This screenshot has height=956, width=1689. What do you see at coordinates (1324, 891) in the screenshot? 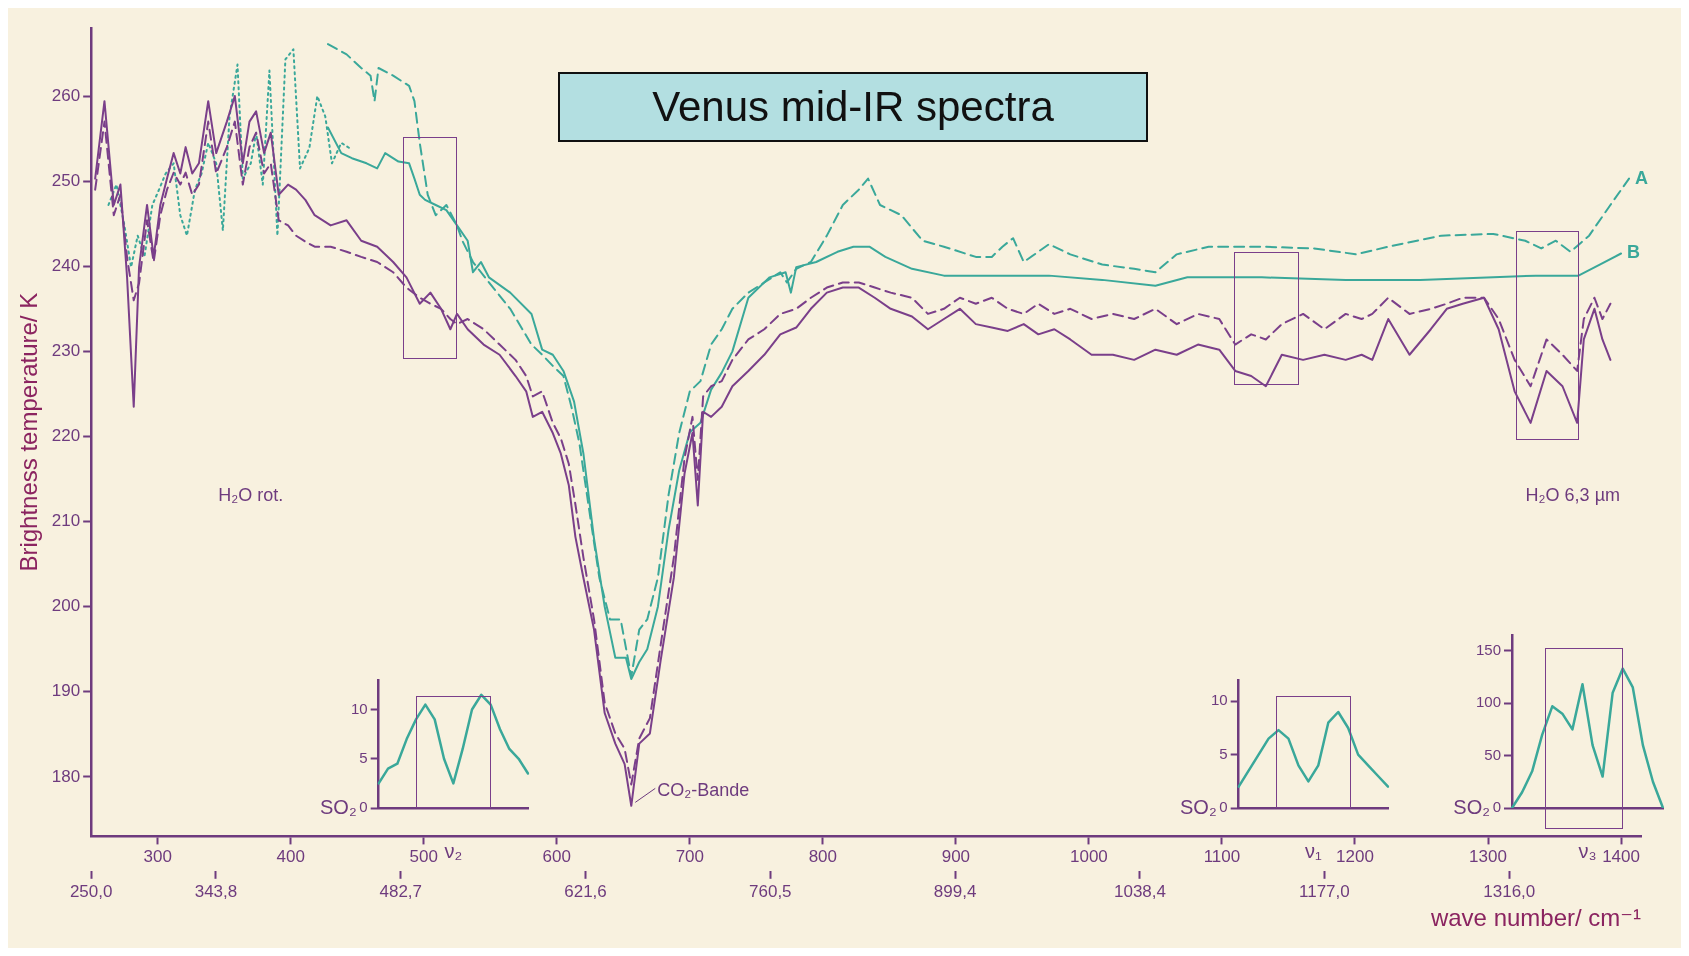
I see `x2-tick-label: 1177,0` at bounding box center [1324, 891].